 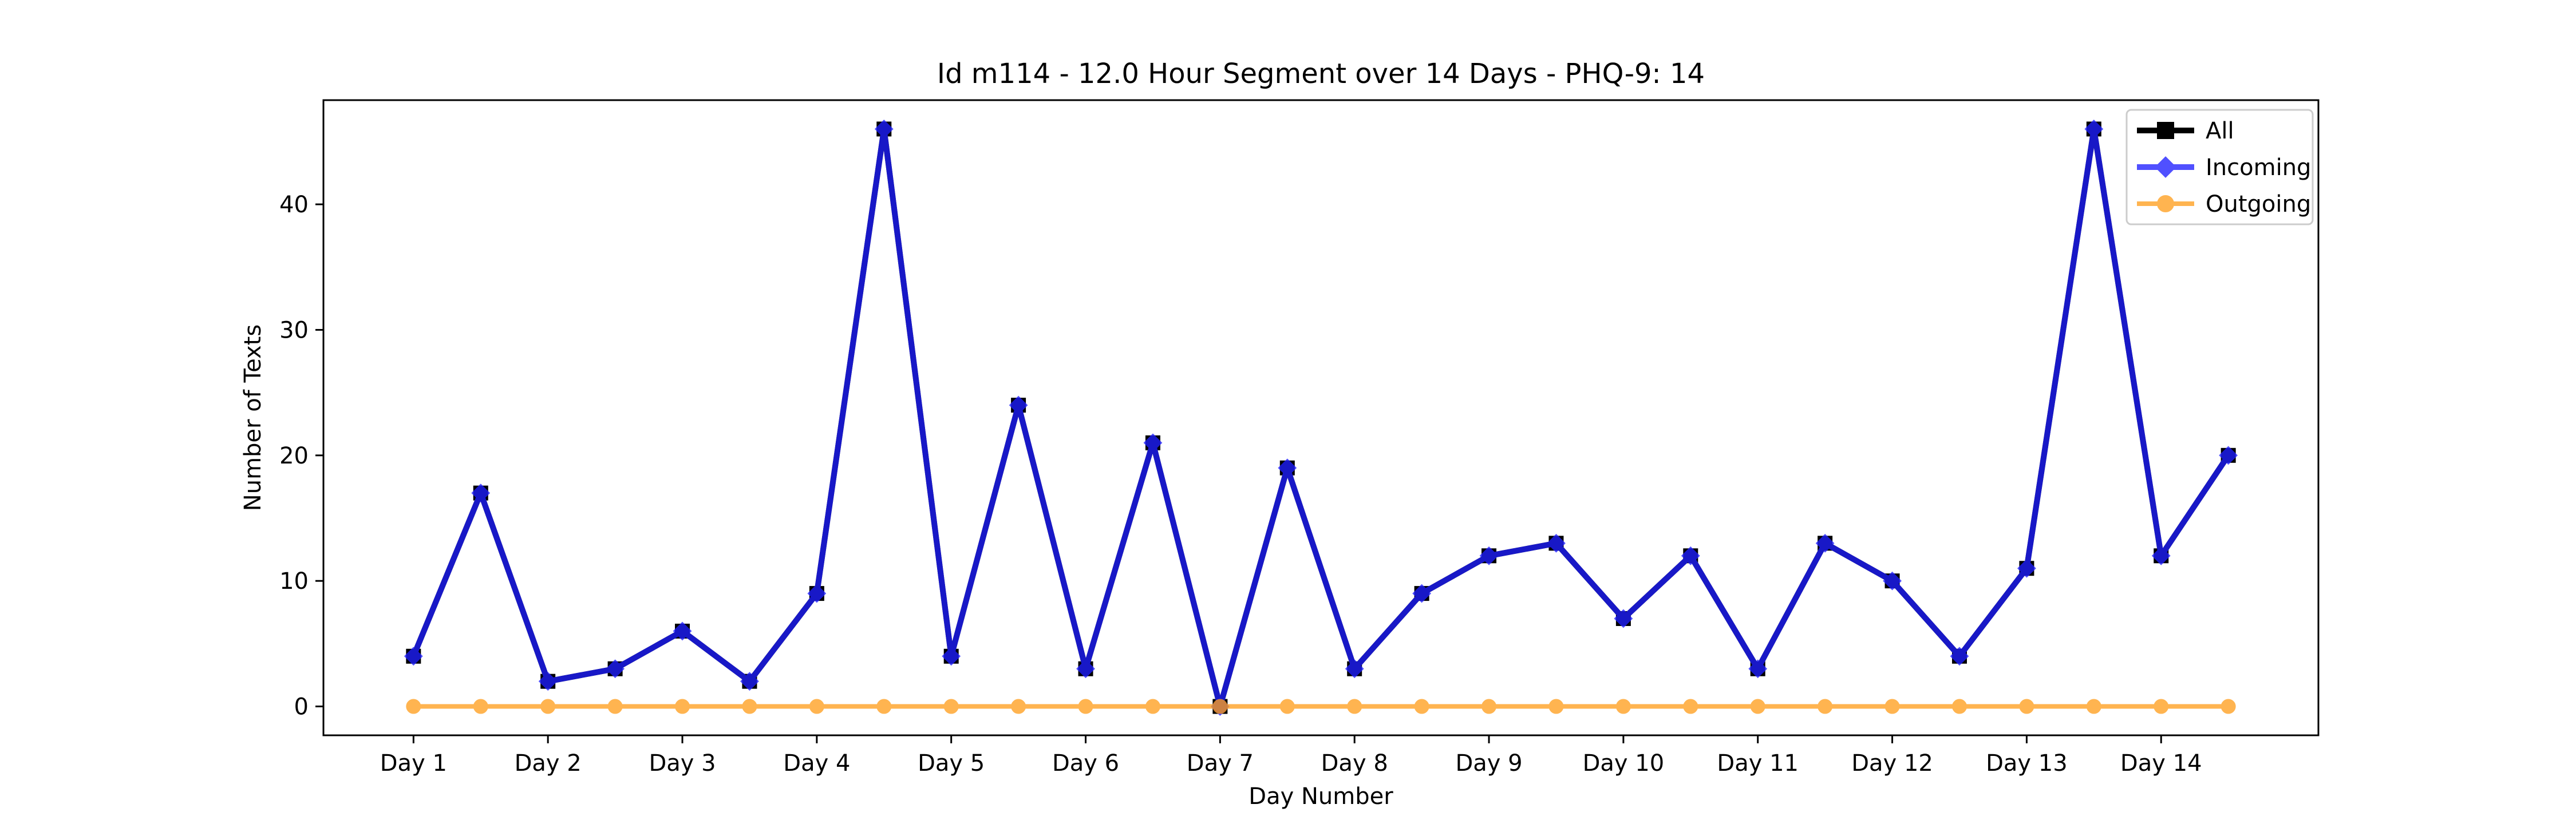 I want to click on y-tick-label: 10, so click(x=294, y=581).